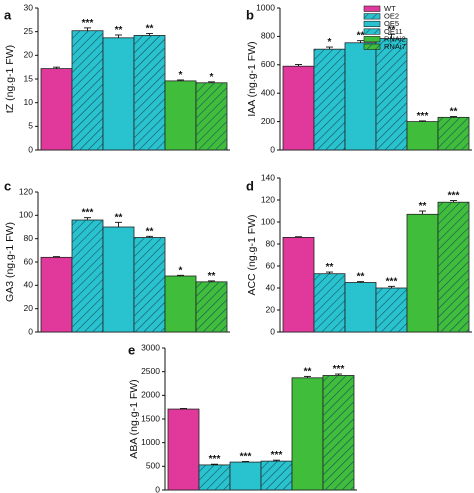 This screenshot has height=493, width=474. I want to click on panel-letter-e: e, so click(131, 350).